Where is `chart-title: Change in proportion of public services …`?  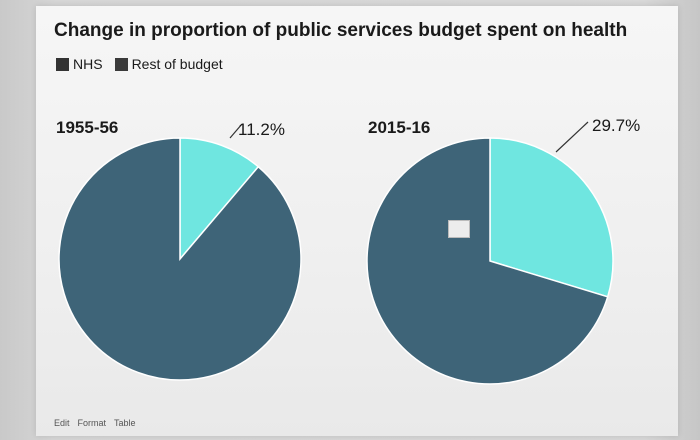 chart-title: Change in proportion of public services … is located at coordinates (341, 30).